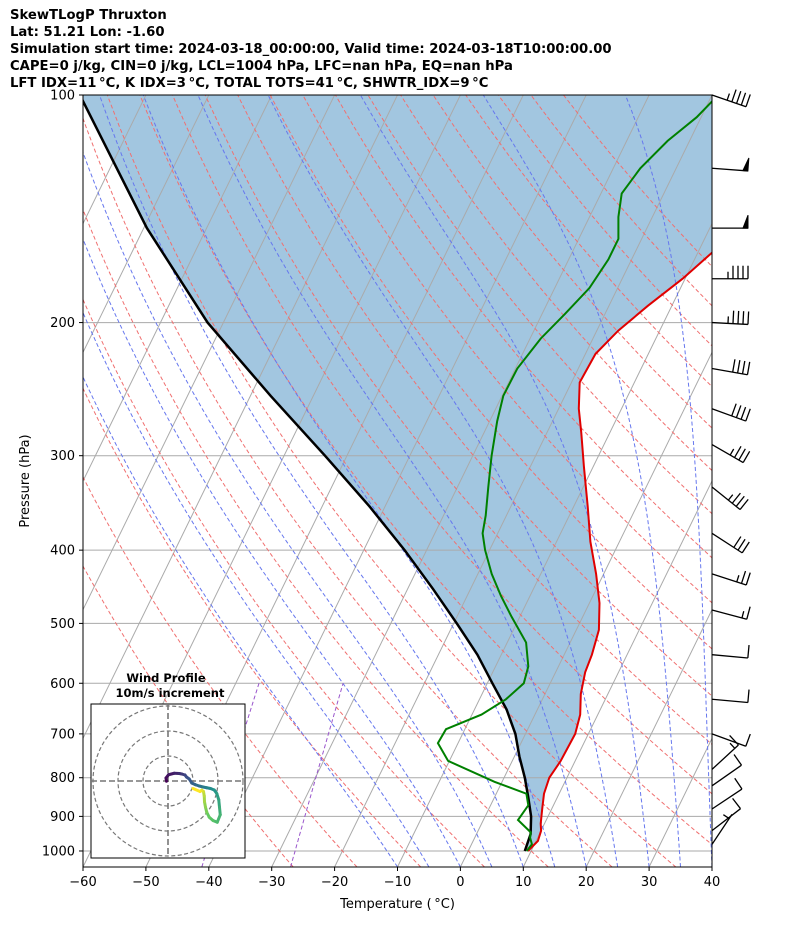 The image size is (794, 937). What do you see at coordinates (62, 96) in the screenshot?
I see `y-tick-label: 100` at bounding box center [62, 96].